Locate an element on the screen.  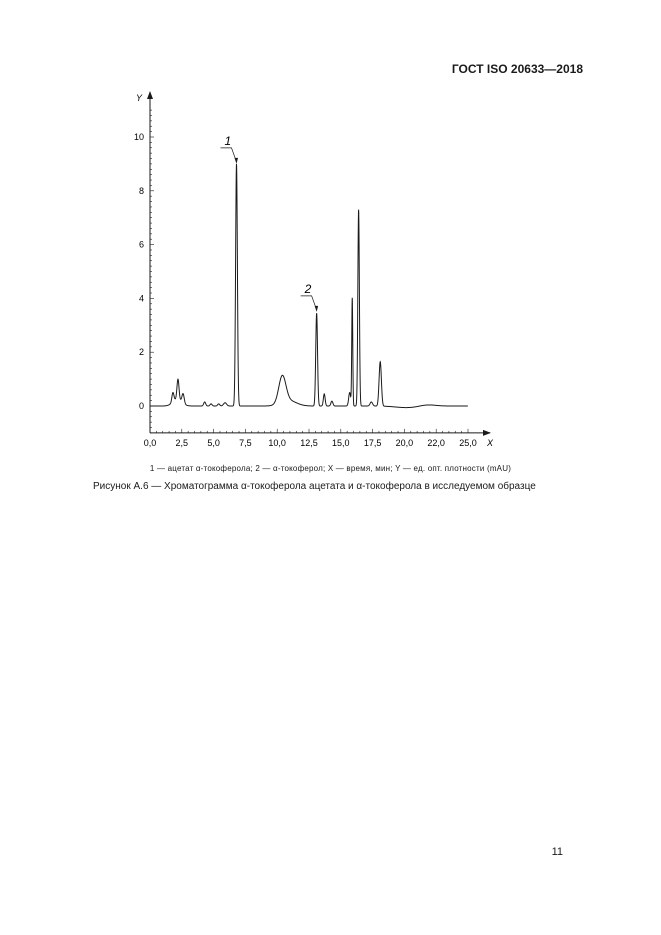
y-tick-label: 2 is located at coordinates (141, 352).